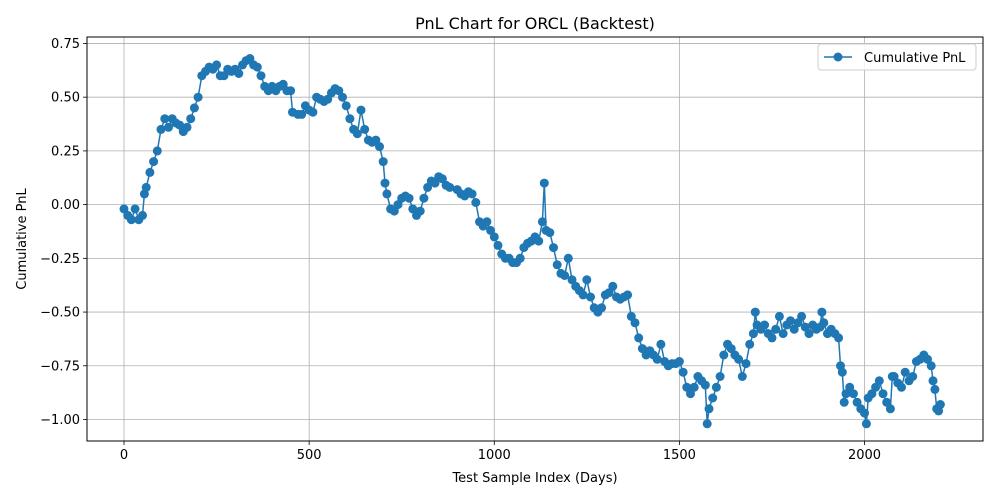 This screenshot has height=500, width=1000. What do you see at coordinates (535, 23) in the screenshot?
I see `chart-title: PnL Chart for ORCL (Backtest)` at bounding box center [535, 23].